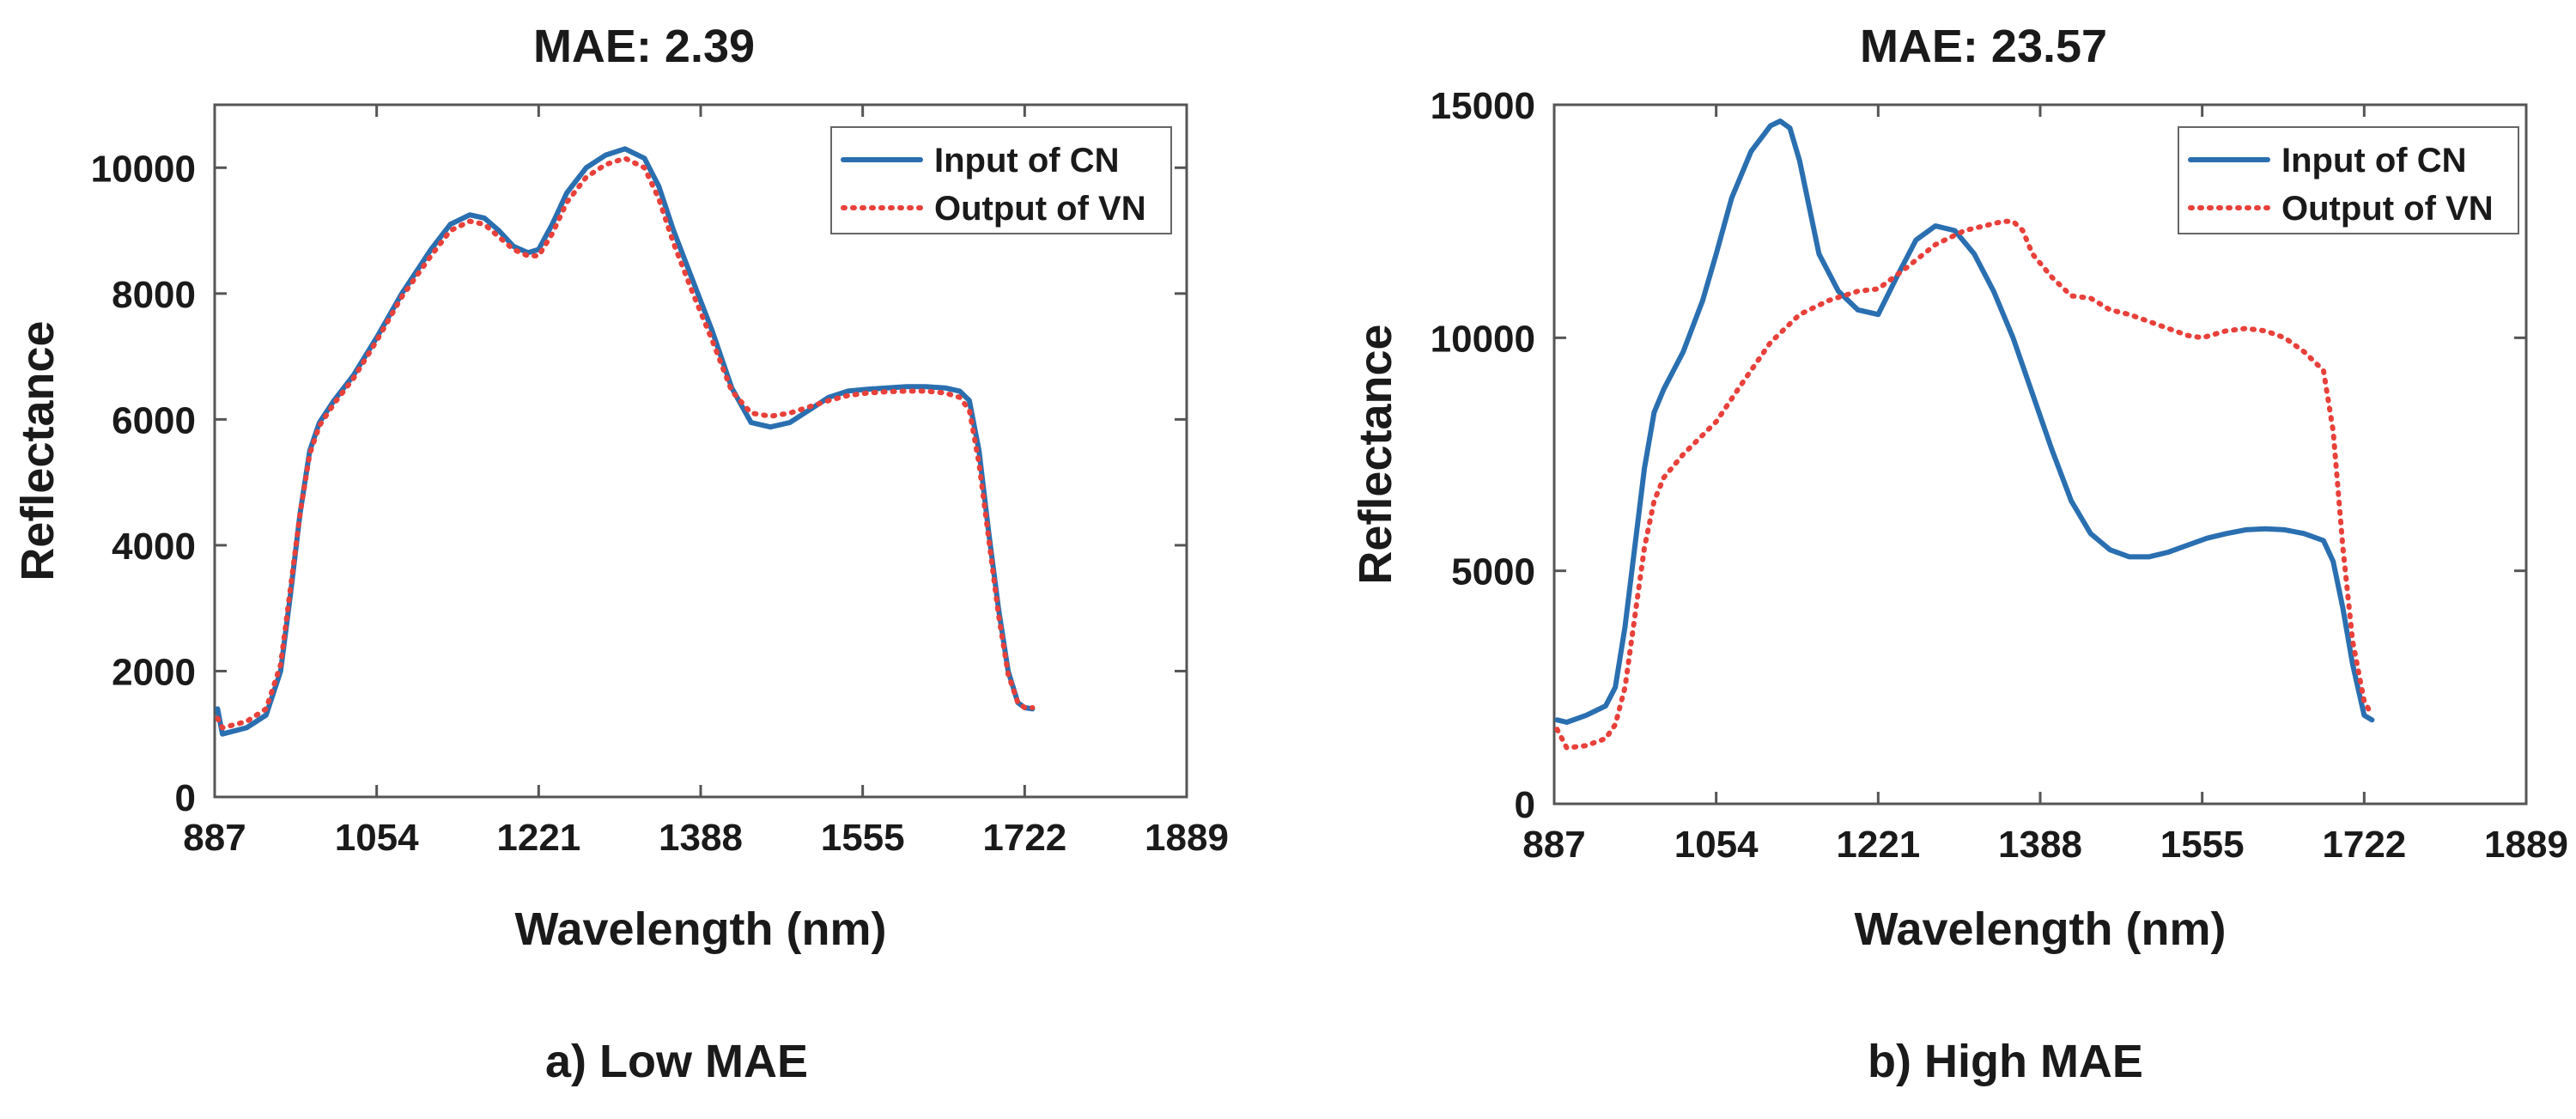 The height and width of the screenshot is (1119, 2576). What do you see at coordinates (154, 672) in the screenshot?
I see `y-tick-label: 2000` at bounding box center [154, 672].